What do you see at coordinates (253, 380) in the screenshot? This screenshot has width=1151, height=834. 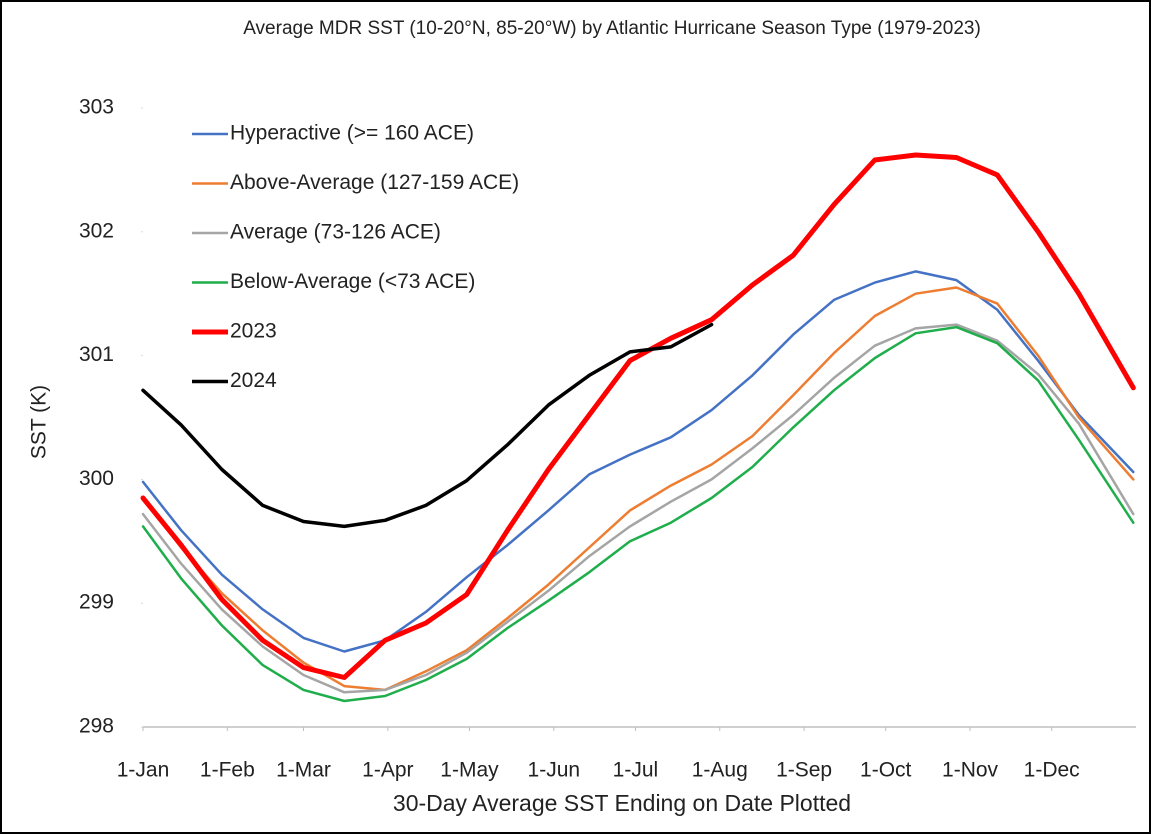 I see `legend-label: 2024` at bounding box center [253, 380].